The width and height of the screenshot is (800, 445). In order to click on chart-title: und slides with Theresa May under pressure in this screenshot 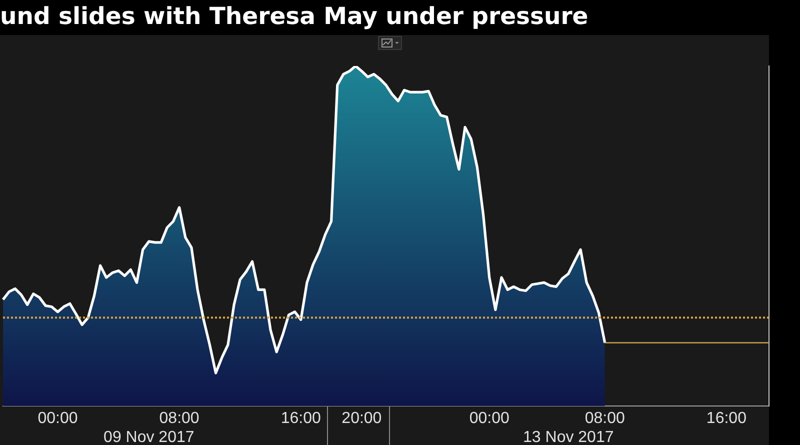, I will do `click(294, 16)`.